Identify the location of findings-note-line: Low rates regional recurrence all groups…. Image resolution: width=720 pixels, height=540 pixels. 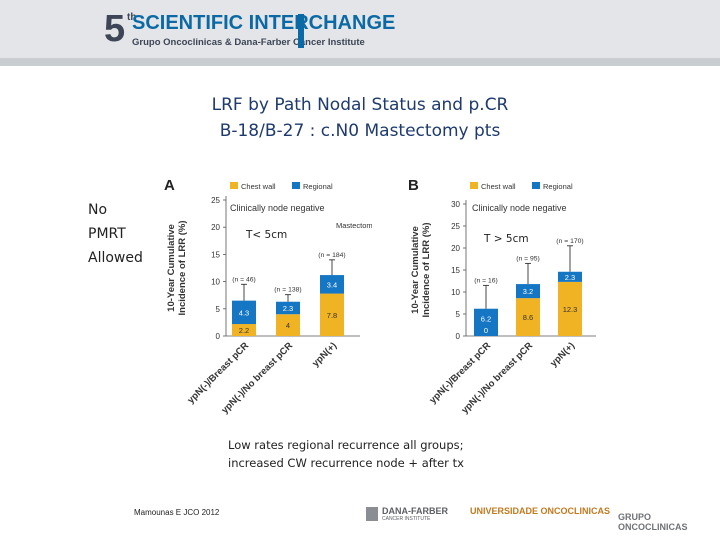
(346, 445).